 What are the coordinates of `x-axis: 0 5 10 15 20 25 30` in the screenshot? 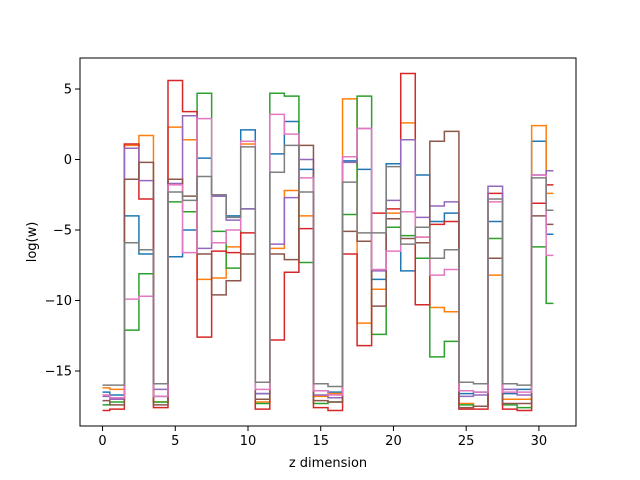 It's located at (322, 437).